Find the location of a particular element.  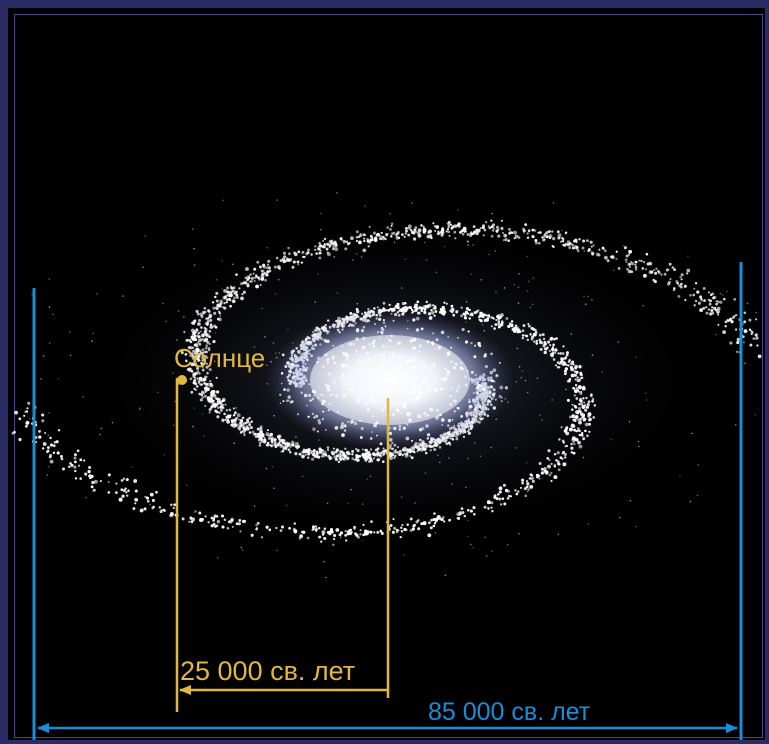

sun-marker: Солнце is located at coordinates (219, 364).